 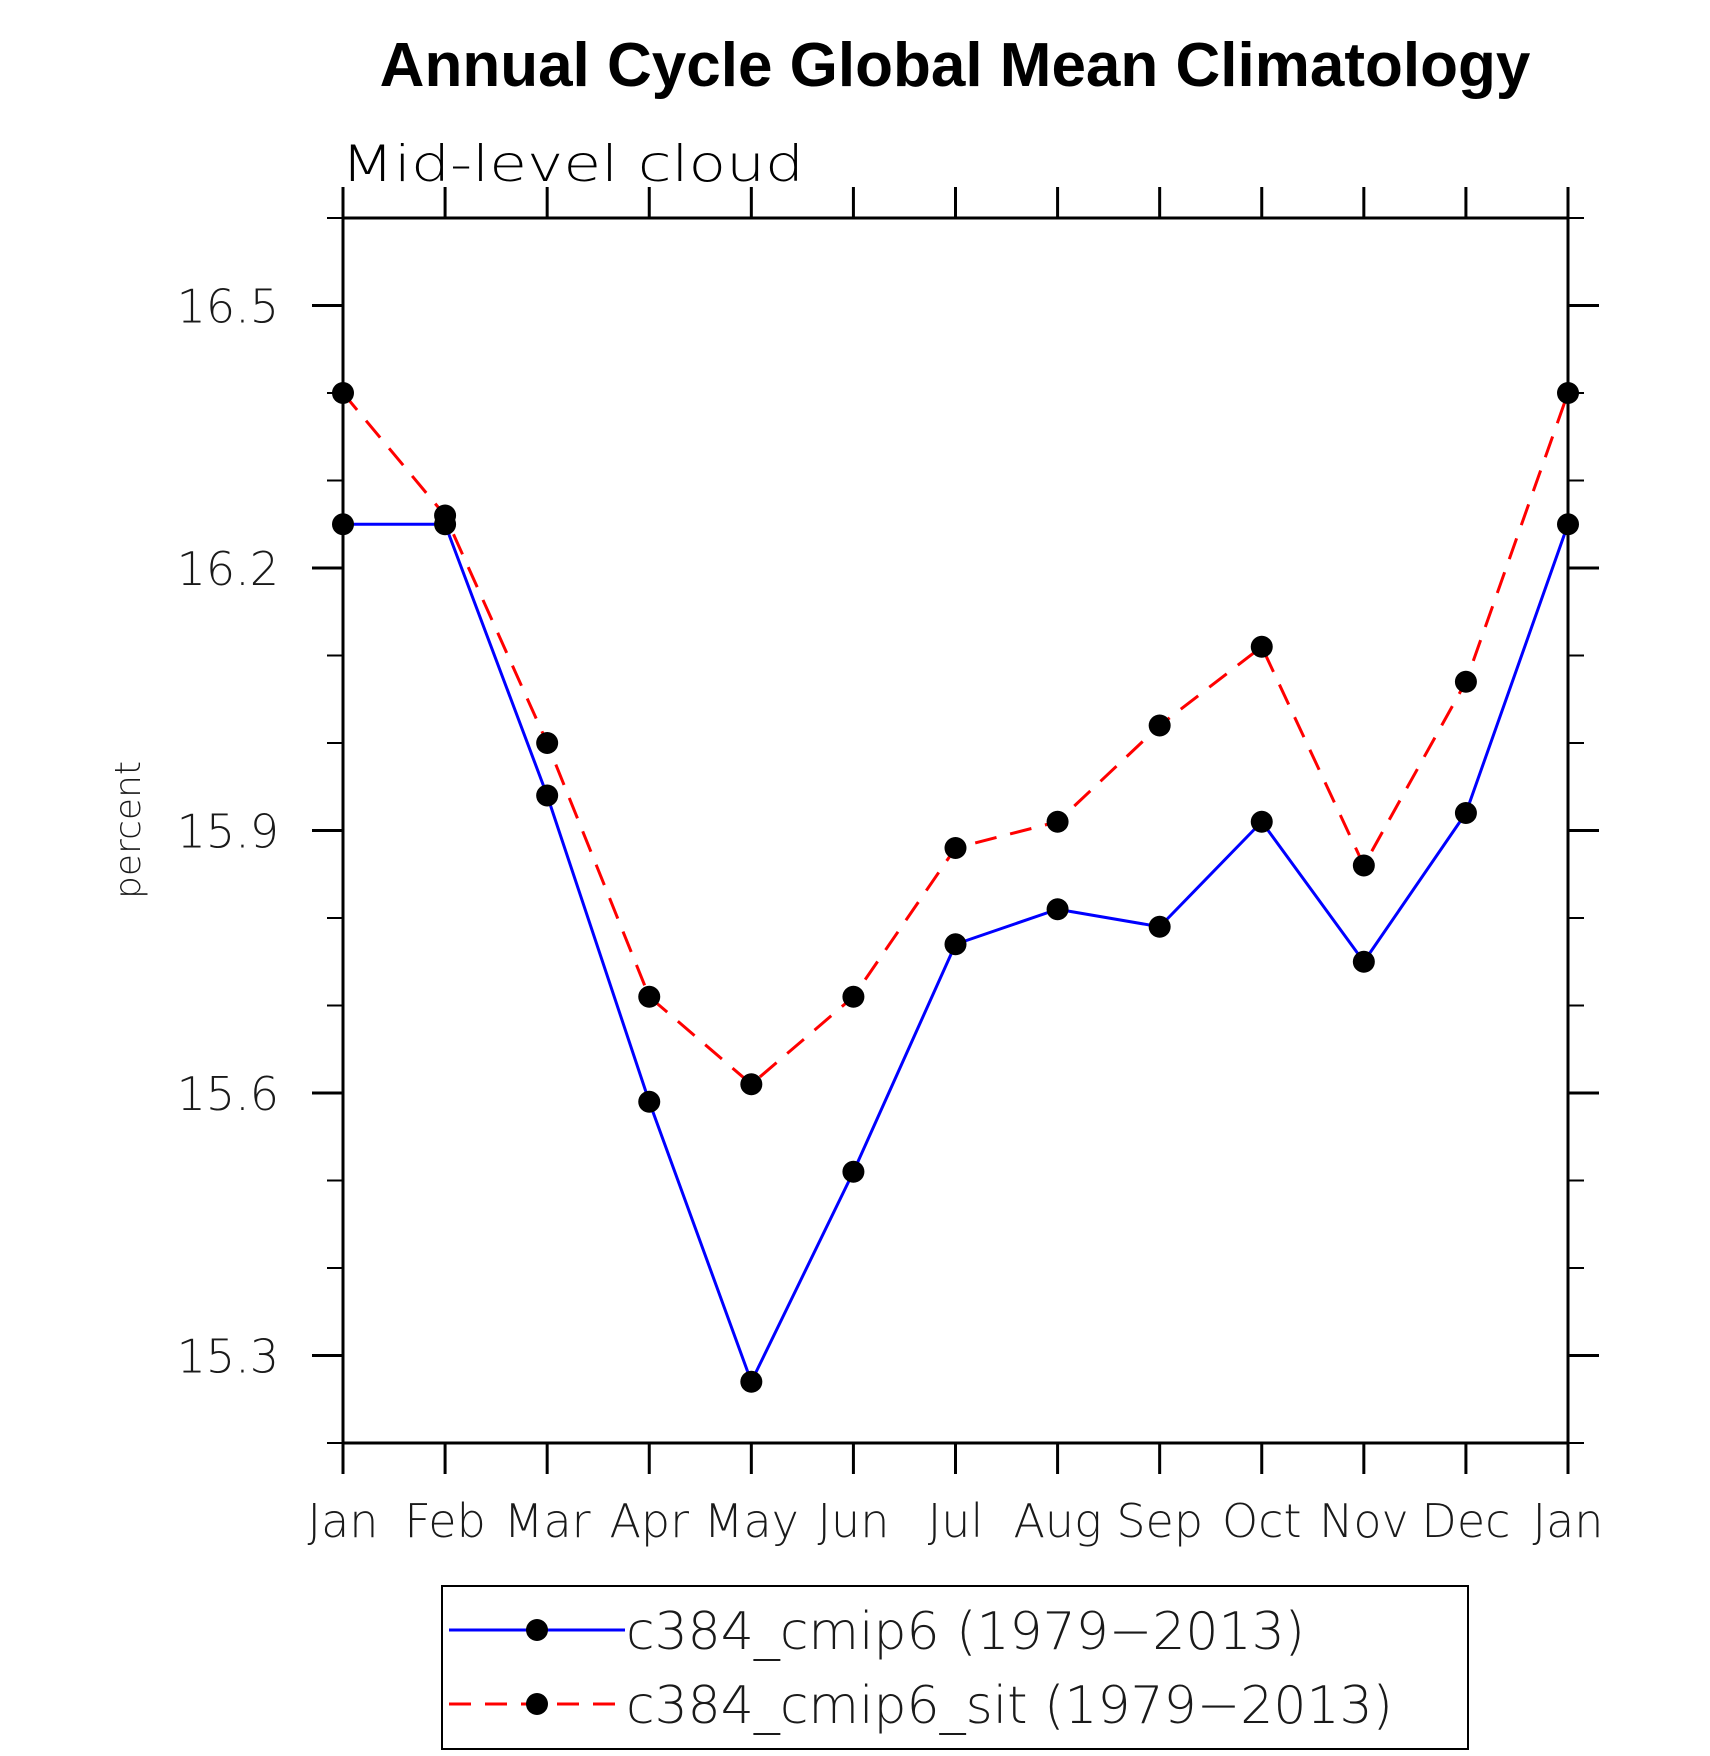 I want to click on x-tick-label: Sep, so click(x=1159, y=1521).